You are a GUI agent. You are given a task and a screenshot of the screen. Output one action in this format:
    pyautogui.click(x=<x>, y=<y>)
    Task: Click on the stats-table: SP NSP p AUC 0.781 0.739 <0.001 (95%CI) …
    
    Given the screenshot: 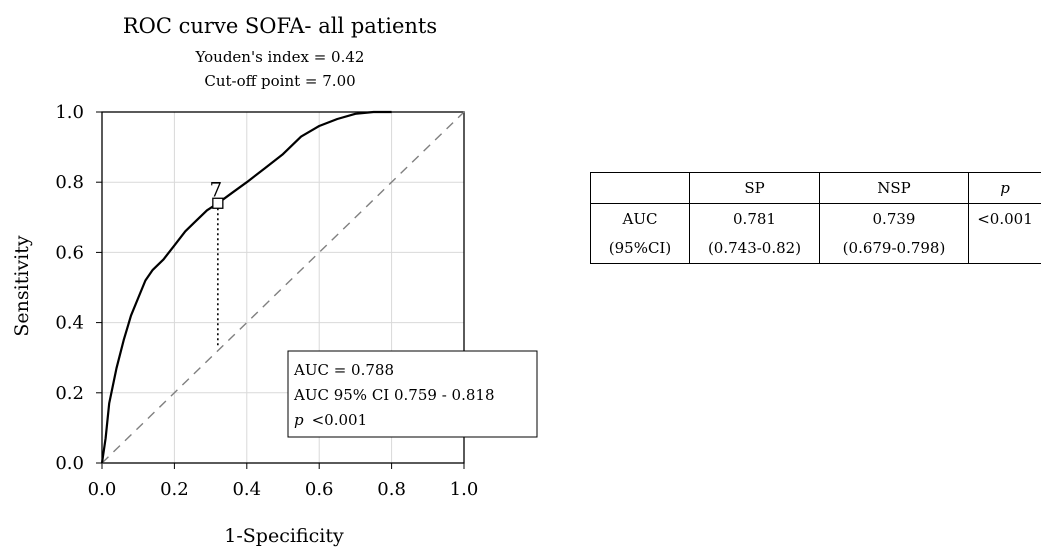 What is the action you would take?
    pyautogui.click(x=815, y=218)
    